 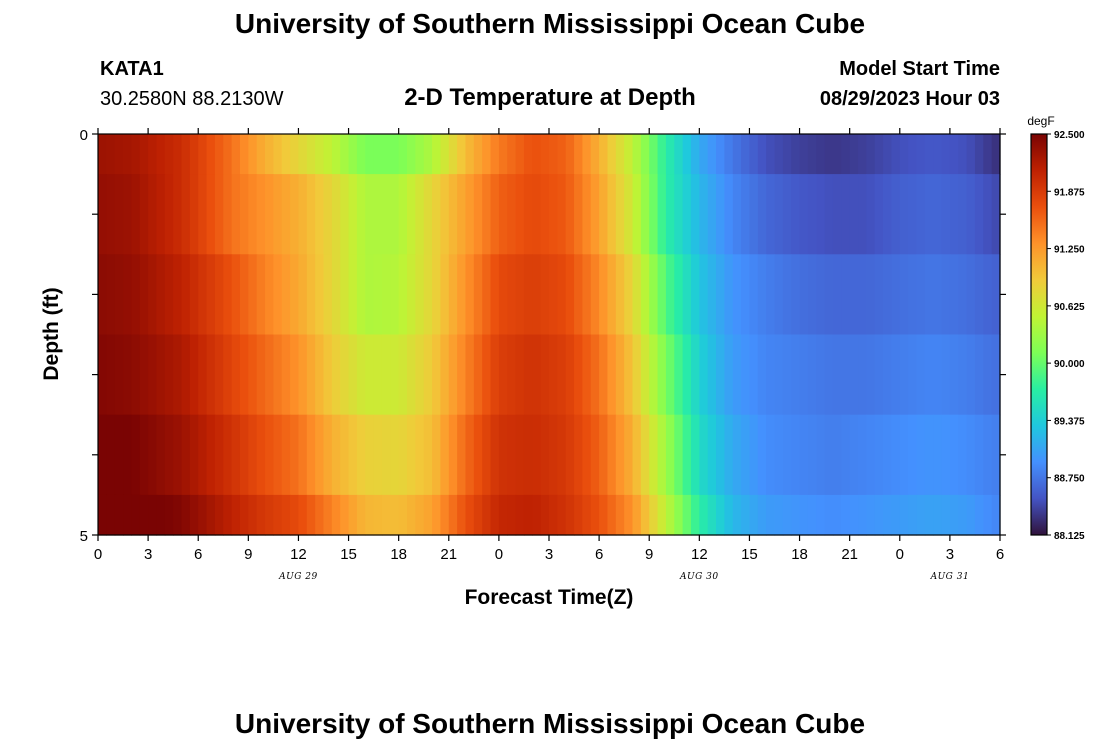 I want to click on y-tick-label: 5, so click(x=84, y=536).